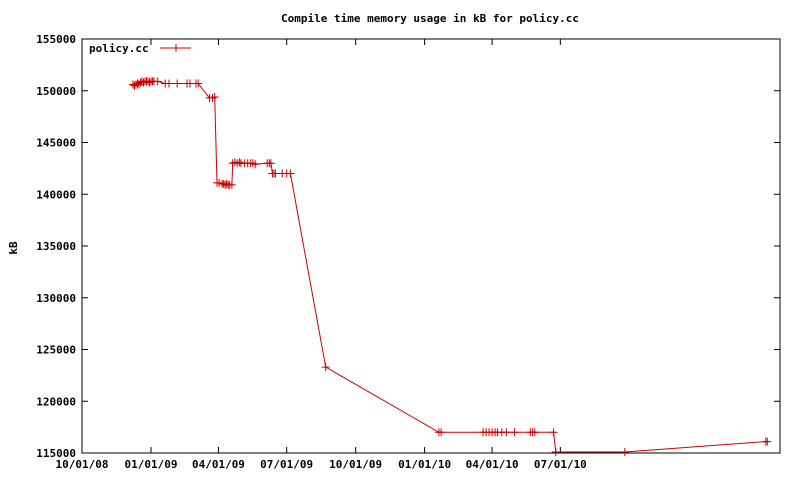 The height and width of the screenshot is (480, 800). Describe the element at coordinates (56, 143) in the screenshot. I see `y-tick-label: 145000` at that location.